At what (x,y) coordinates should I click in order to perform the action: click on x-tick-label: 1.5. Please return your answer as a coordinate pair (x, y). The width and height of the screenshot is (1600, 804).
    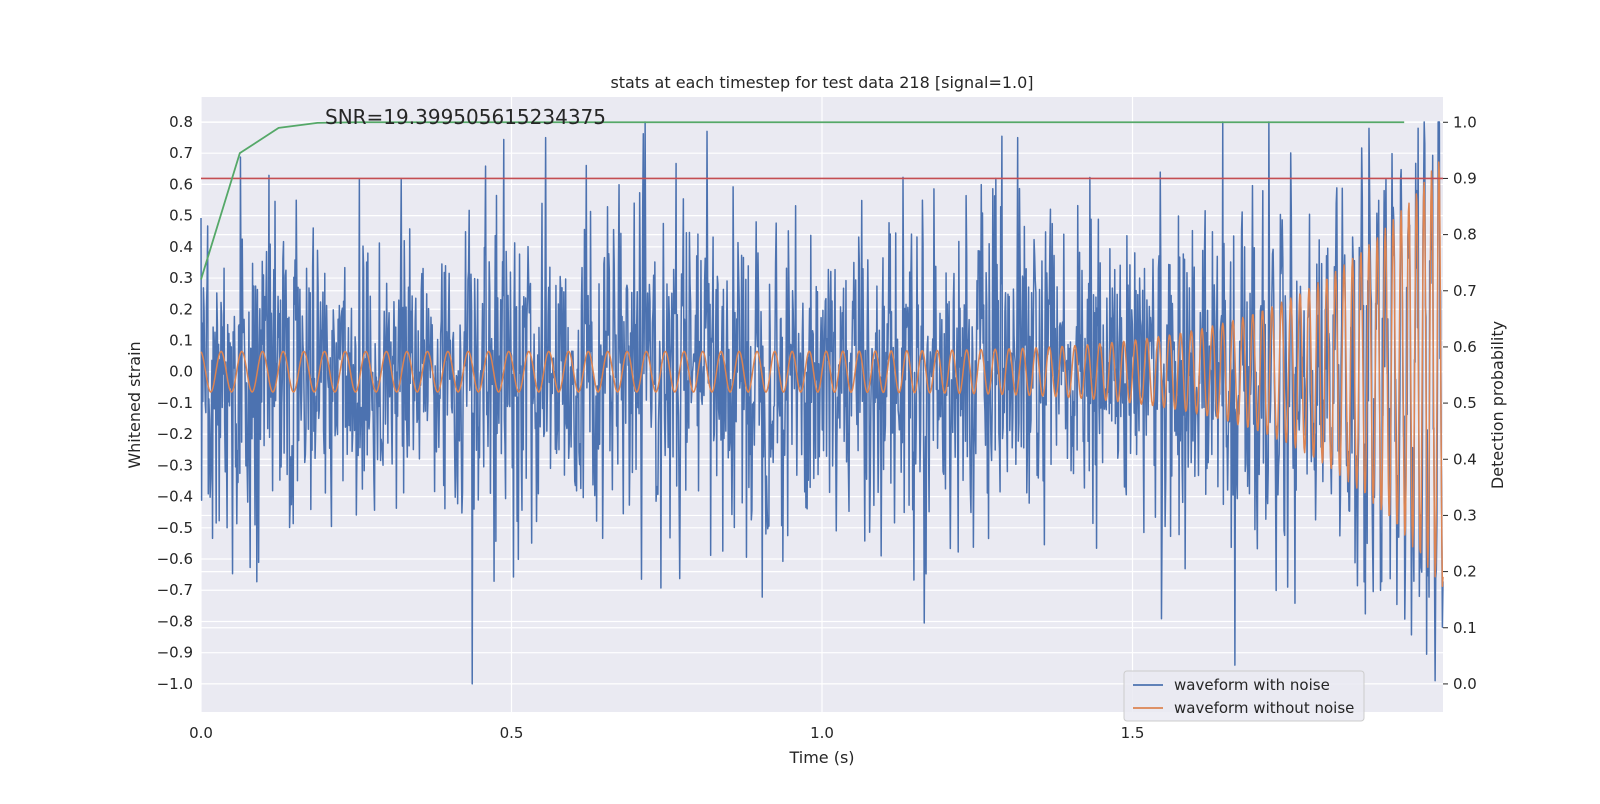
    Looking at the image, I should click on (1133, 733).